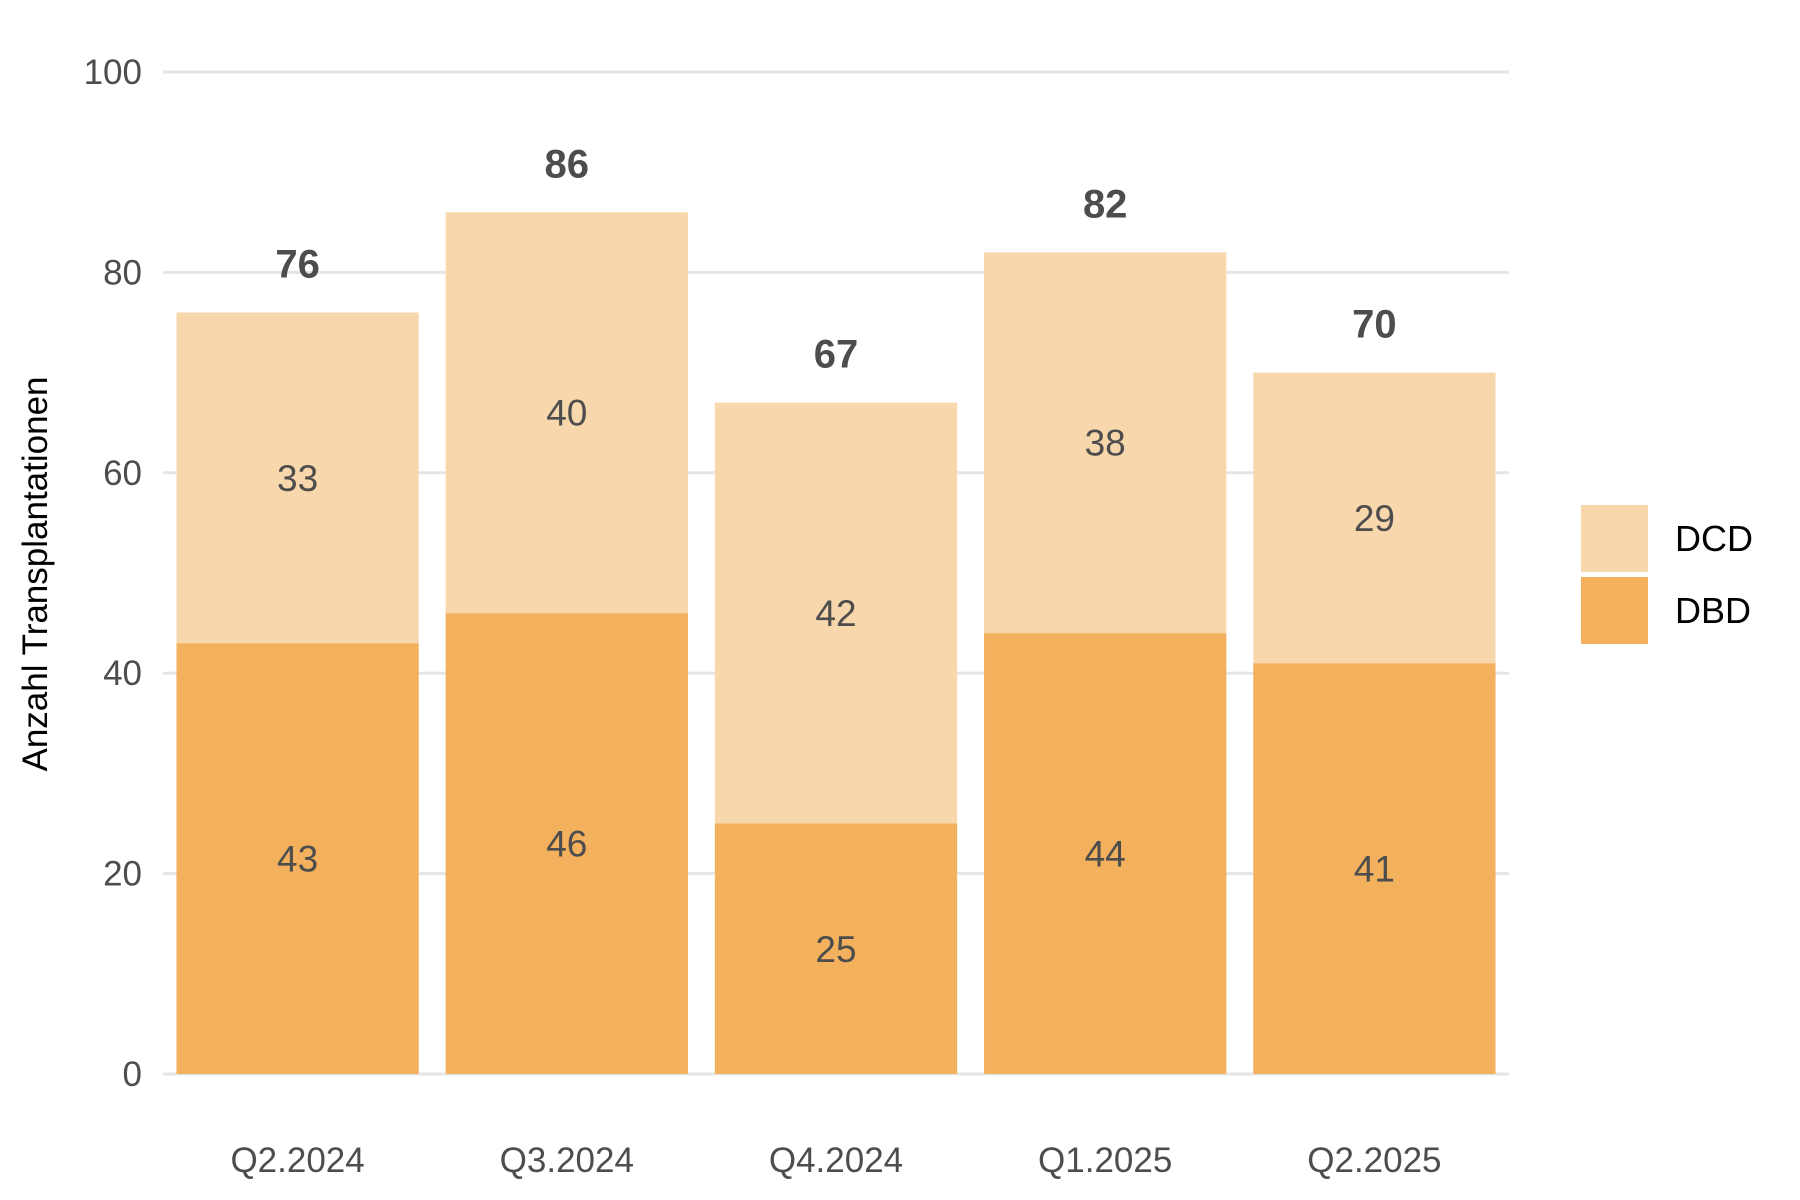 The width and height of the screenshot is (1800, 1200). I want to click on bar-dbd-q2-2025, so click(1374, 868).